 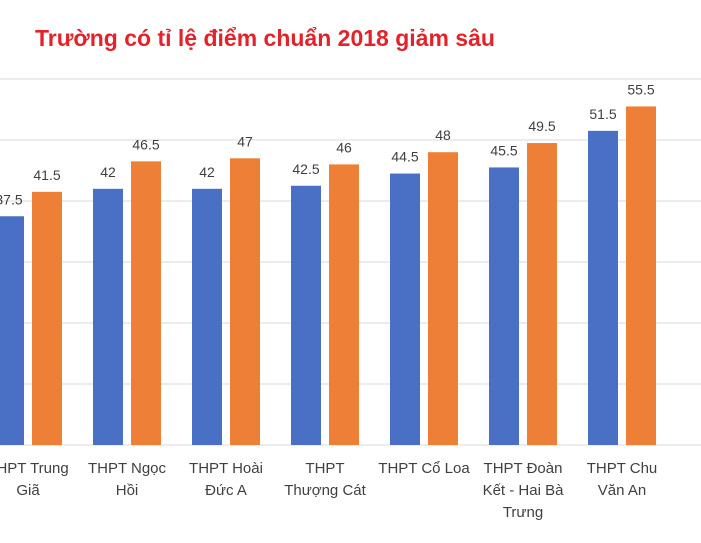 What do you see at coordinates (344, 147) in the screenshot?
I see `value-label: 46` at bounding box center [344, 147].